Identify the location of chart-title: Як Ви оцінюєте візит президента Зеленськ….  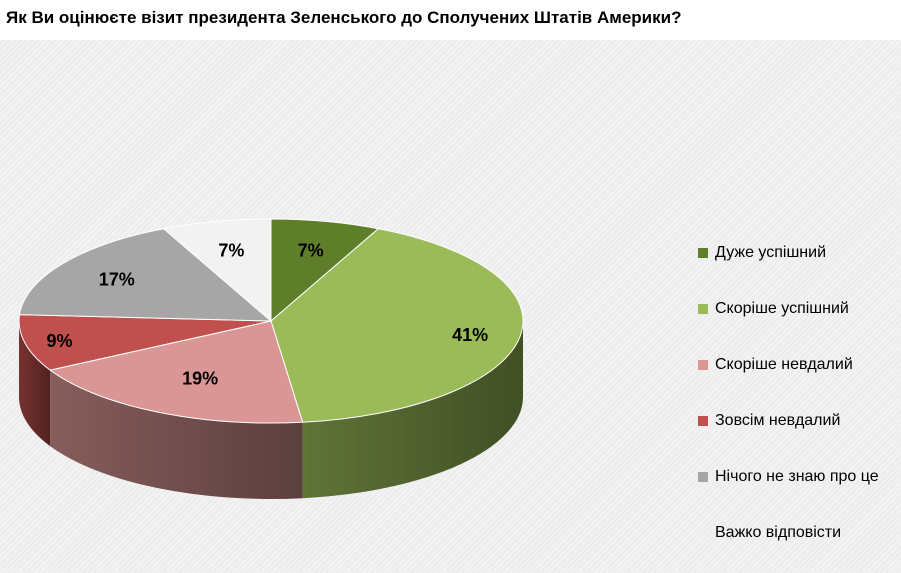
(344, 17).